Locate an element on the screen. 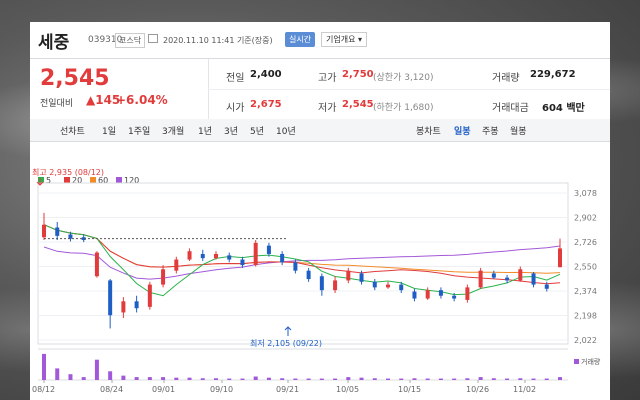 The width and height of the screenshot is (640, 400). ma5-line is located at coordinates (302, 260).